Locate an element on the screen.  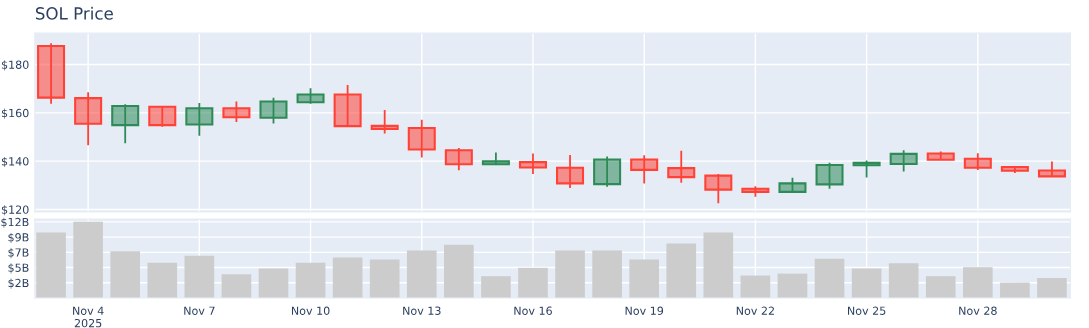
y-tick-label: $120 is located at coordinates (15, 210).